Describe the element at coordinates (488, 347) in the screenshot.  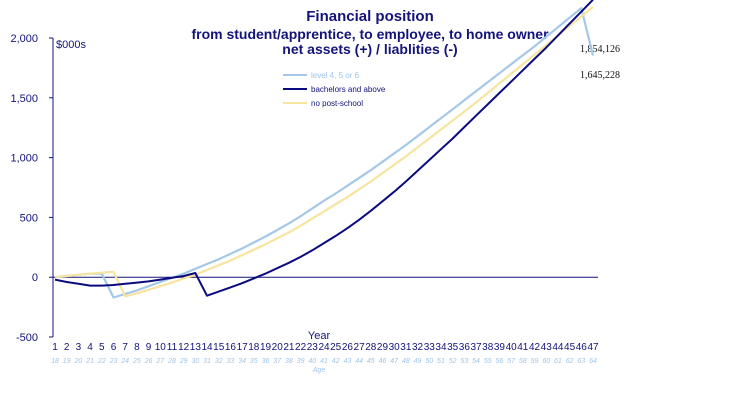
I see `x-tick-label-year: 38` at that location.